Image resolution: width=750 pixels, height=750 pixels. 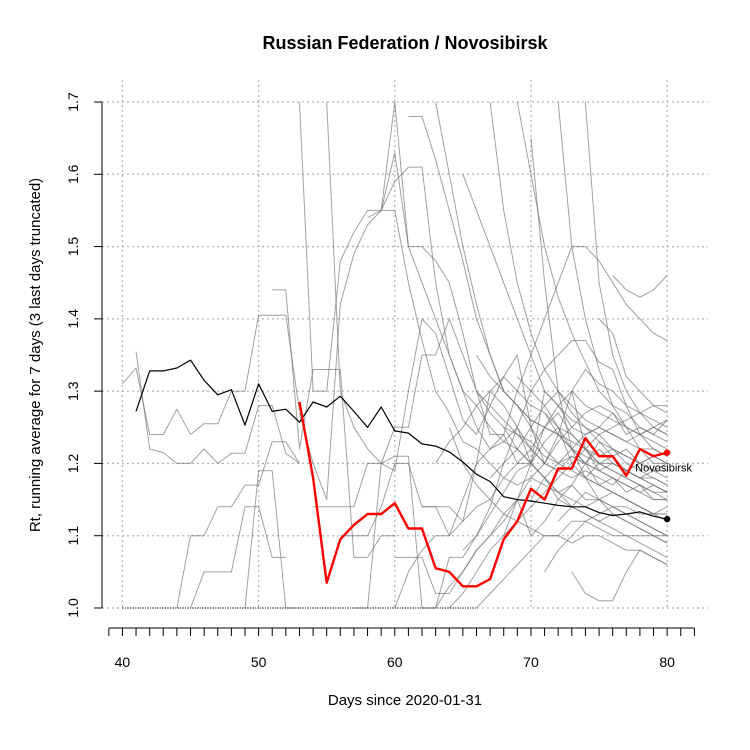 What do you see at coordinates (73, 247) in the screenshot?
I see `y-tick-label: 1.5` at bounding box center [73, 247].